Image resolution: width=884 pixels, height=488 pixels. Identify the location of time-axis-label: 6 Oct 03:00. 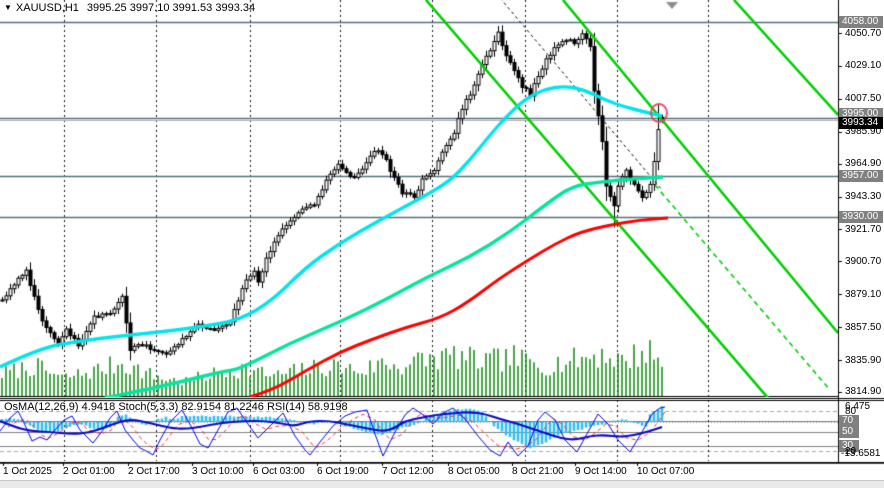
(279, 471).